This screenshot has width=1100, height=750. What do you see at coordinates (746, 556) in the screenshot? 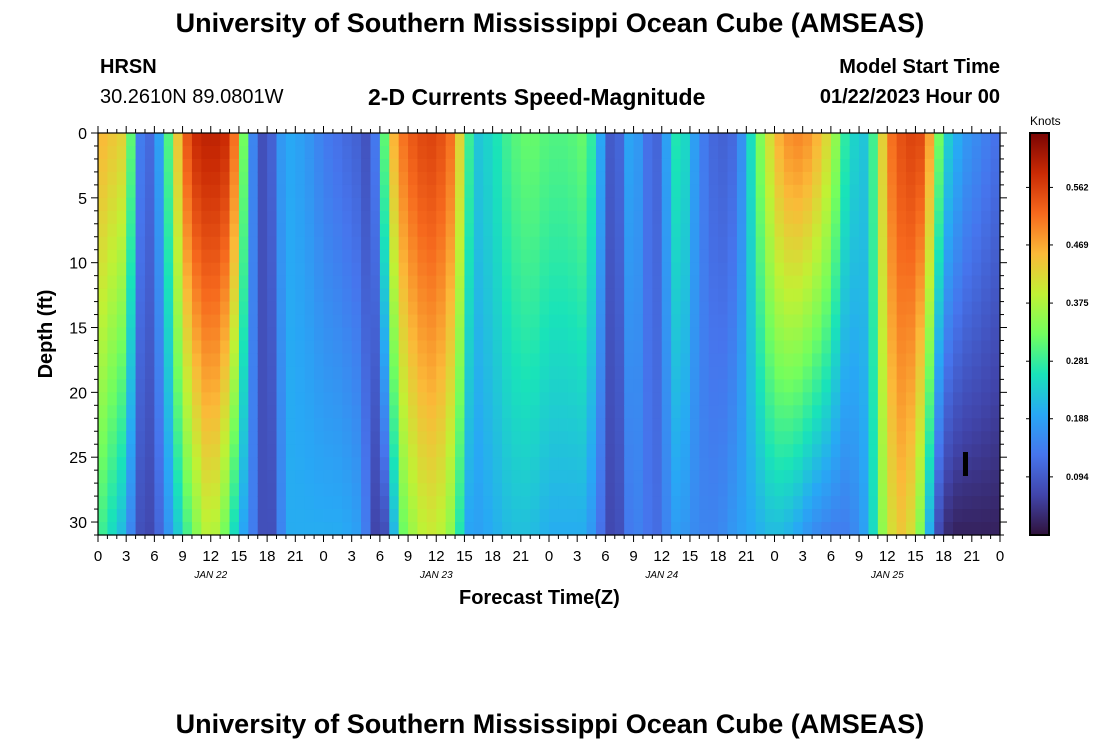
I see `x-tick-label: 21` at bounding box center [746, 556].